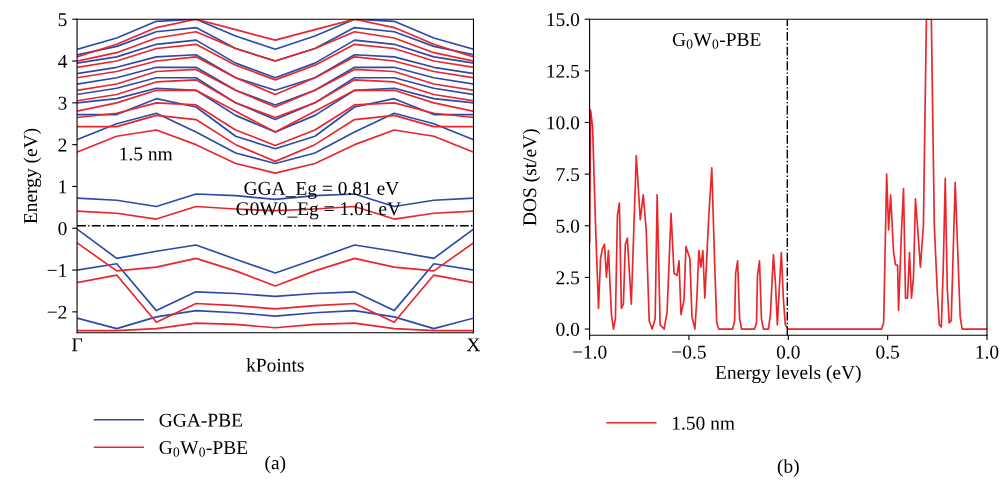 Image resolution: width=1001 pixels, height=493 pixels. Describe the element at coordinates (32, 176) in the screenshot. I see `y-axis-title: Energy (eV)` at that location.